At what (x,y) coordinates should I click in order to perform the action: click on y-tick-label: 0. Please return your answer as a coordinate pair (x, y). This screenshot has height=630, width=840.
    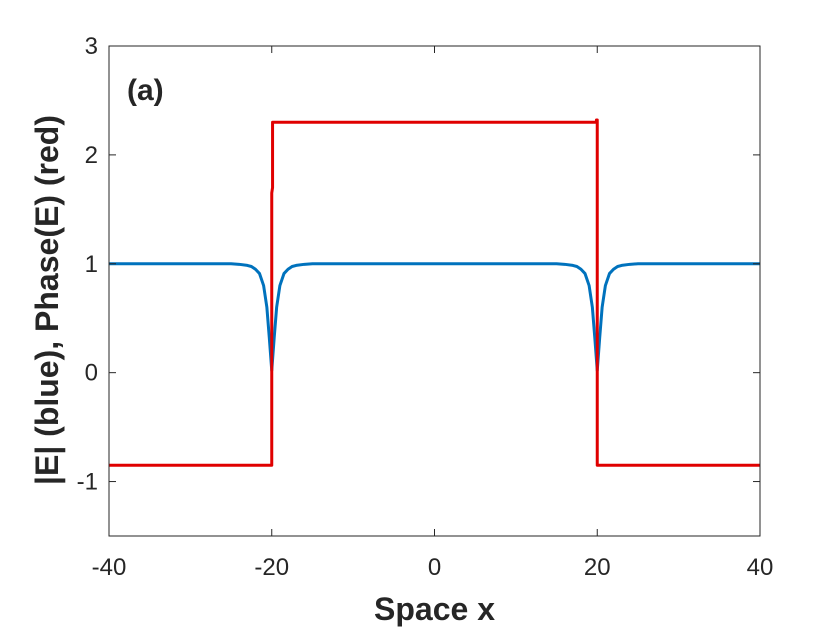
    Looking at the image, I should click on (91, 373).